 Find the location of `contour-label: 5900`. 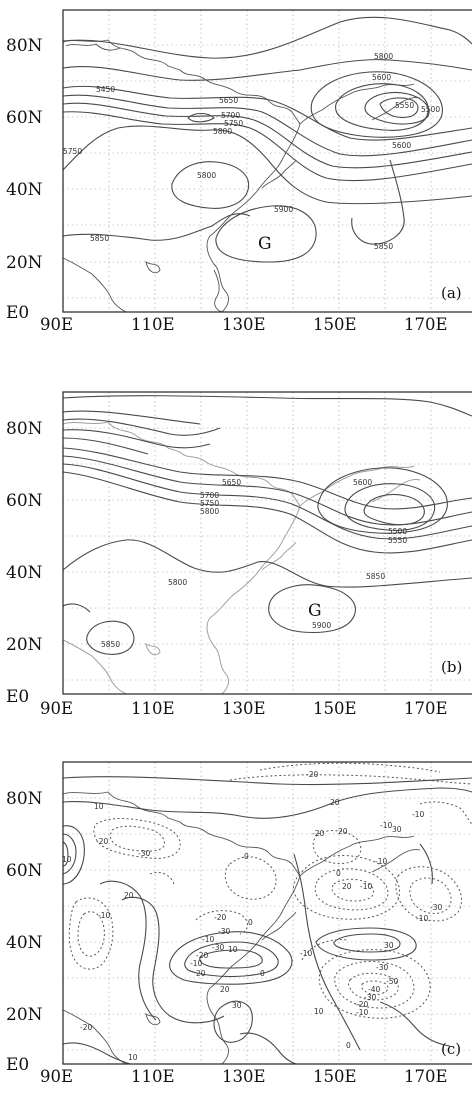

contour-label: 5900 is located at coordinates (321, 625).